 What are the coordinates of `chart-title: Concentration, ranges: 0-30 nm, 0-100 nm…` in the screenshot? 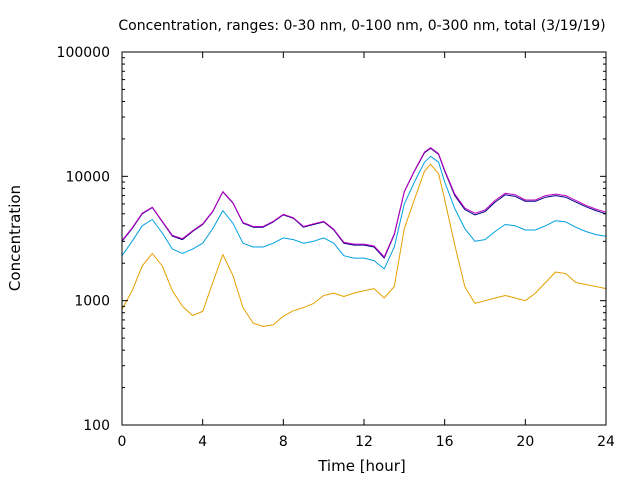 It's located at (361, 26).